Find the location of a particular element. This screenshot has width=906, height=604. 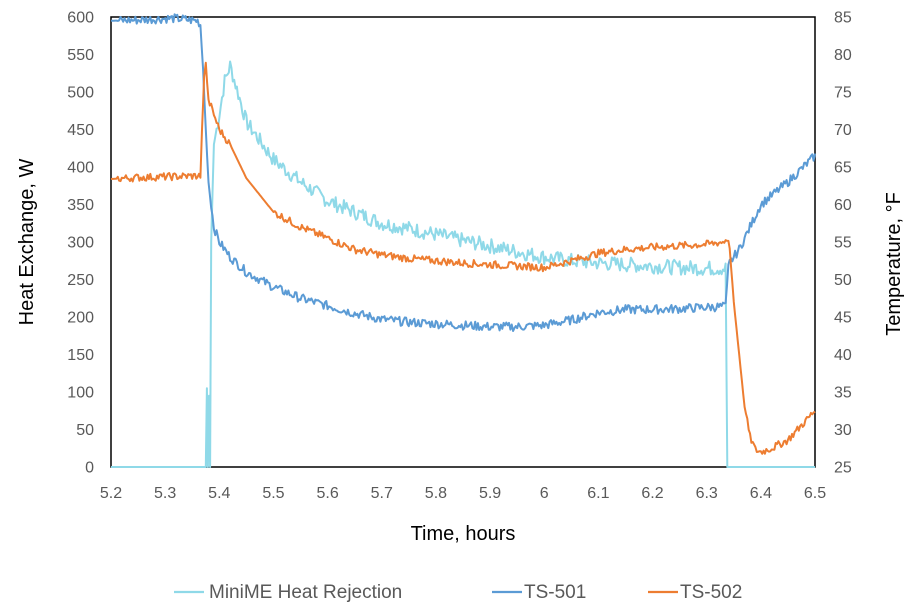

legend-label: TS-502 is located at coordinates (711, 592).